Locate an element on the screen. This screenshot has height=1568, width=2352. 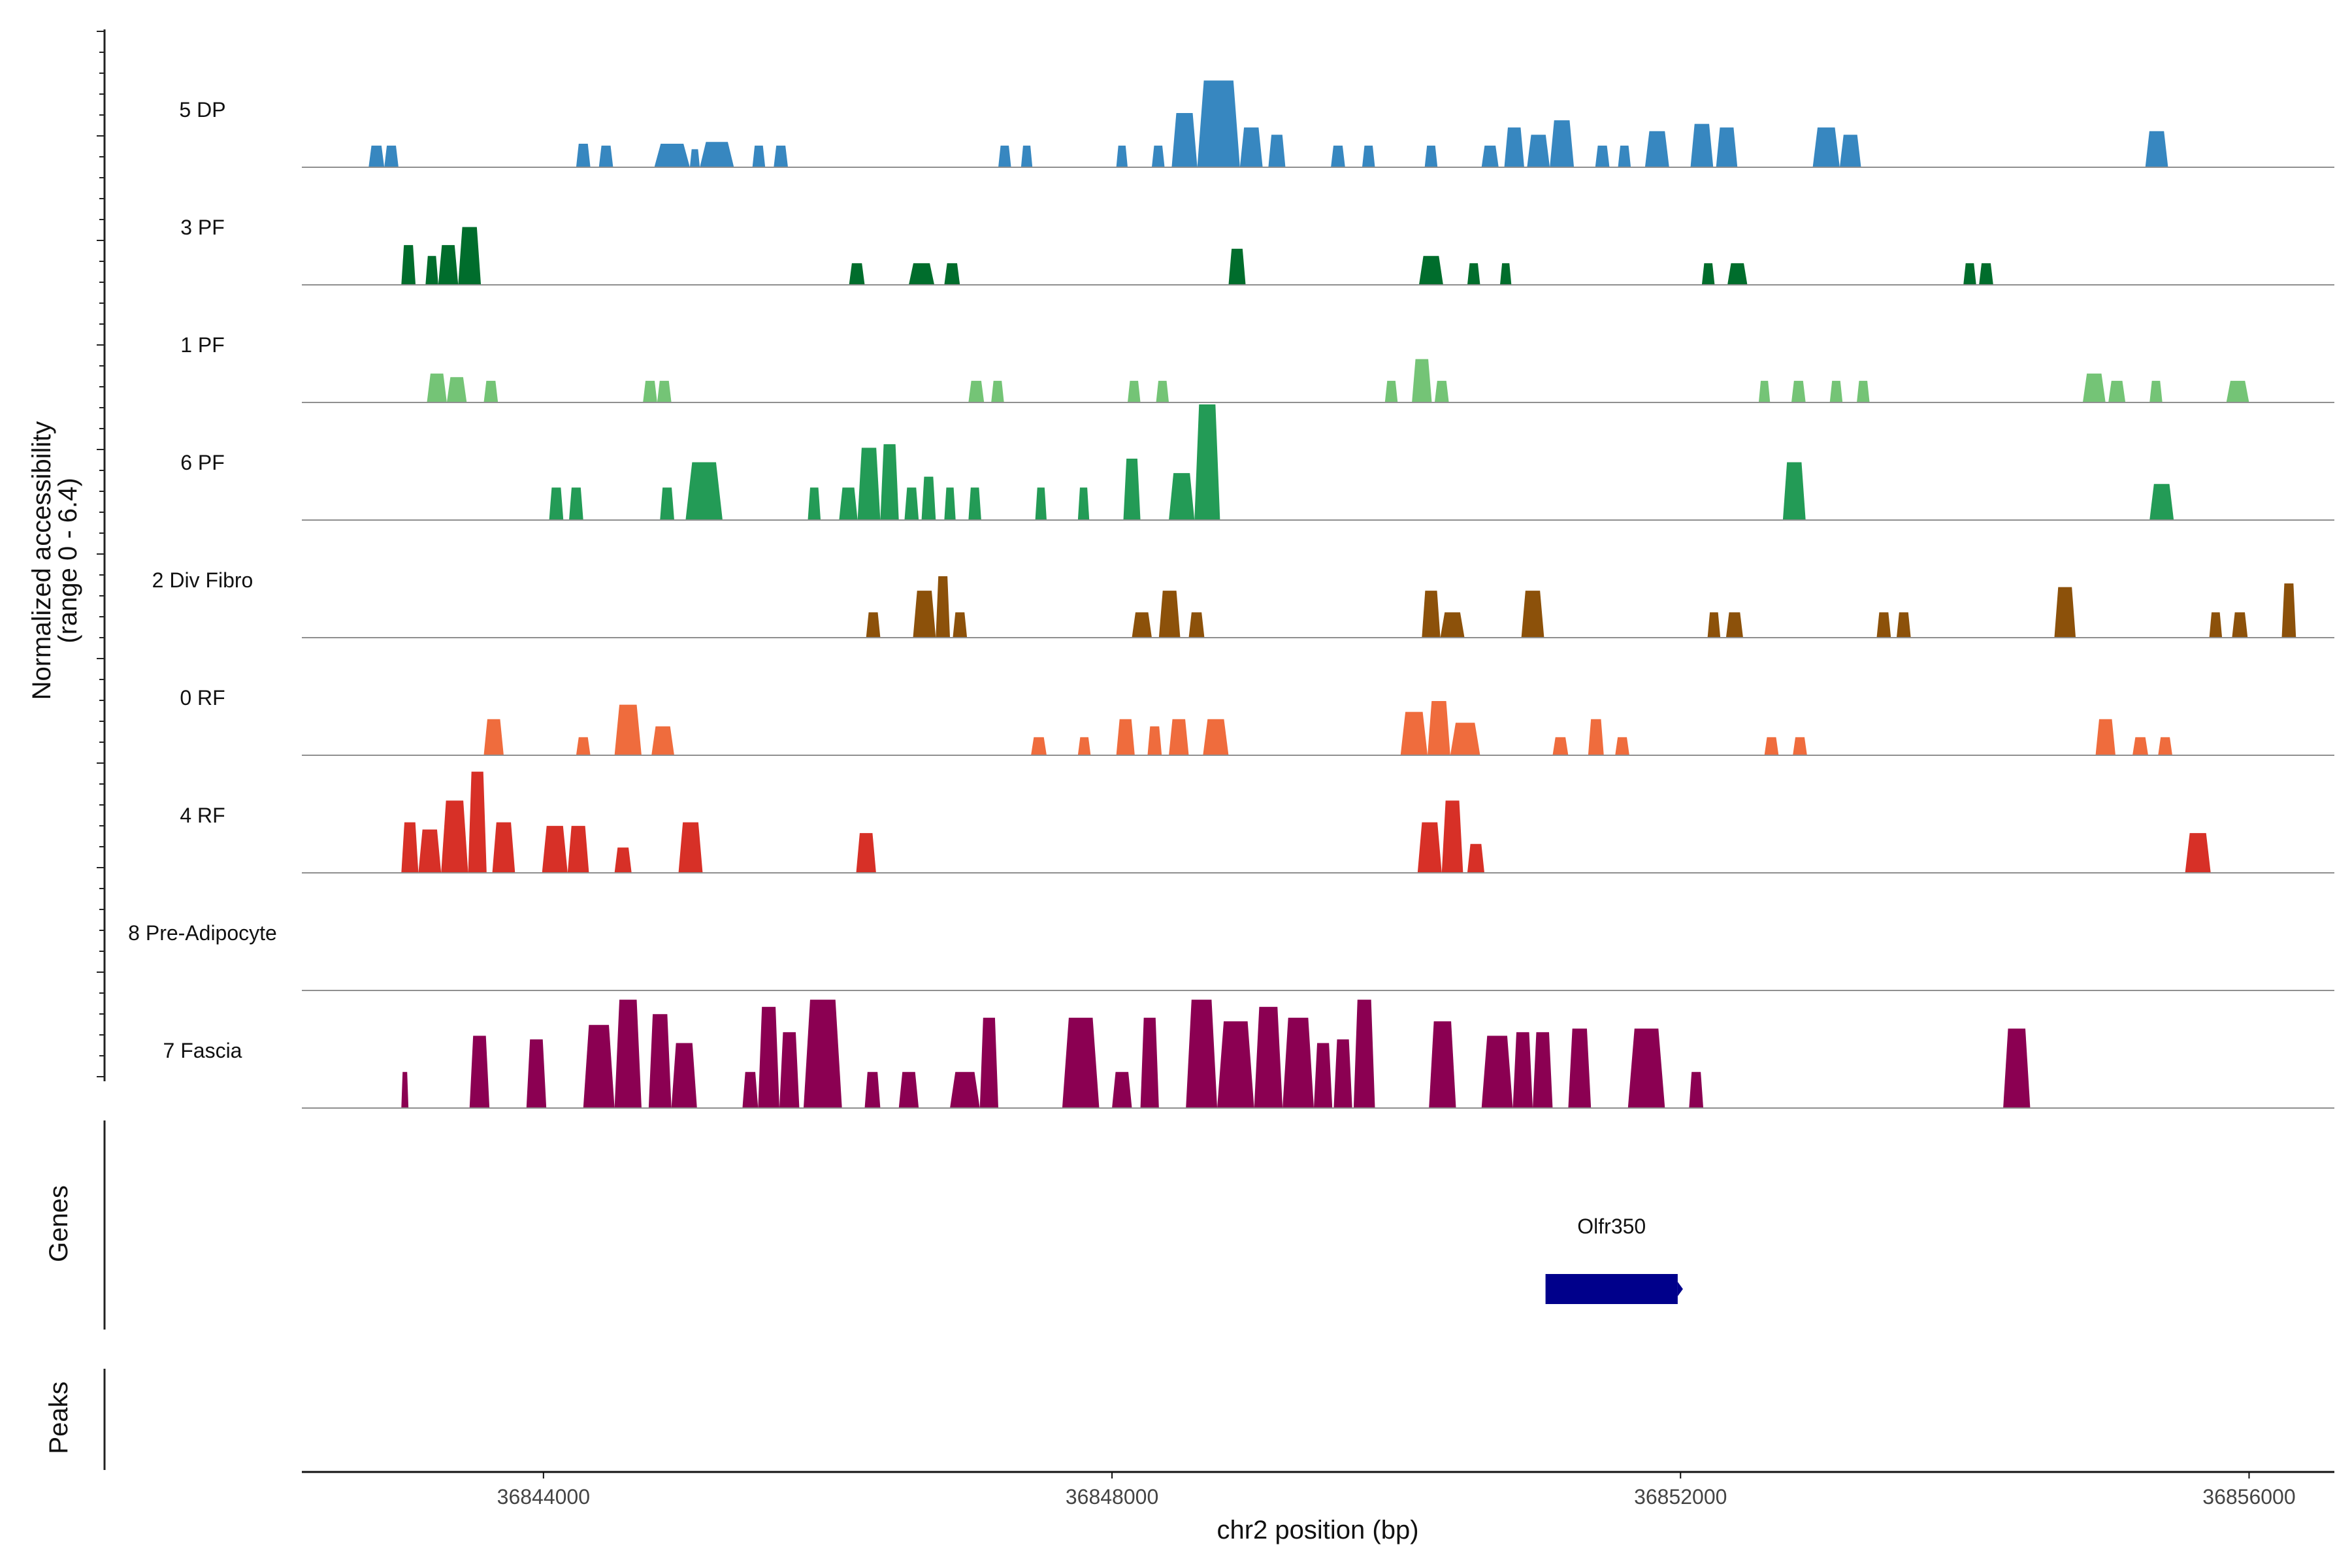
track-label: 2 Div Fibro is located at coordinates (202, 580).